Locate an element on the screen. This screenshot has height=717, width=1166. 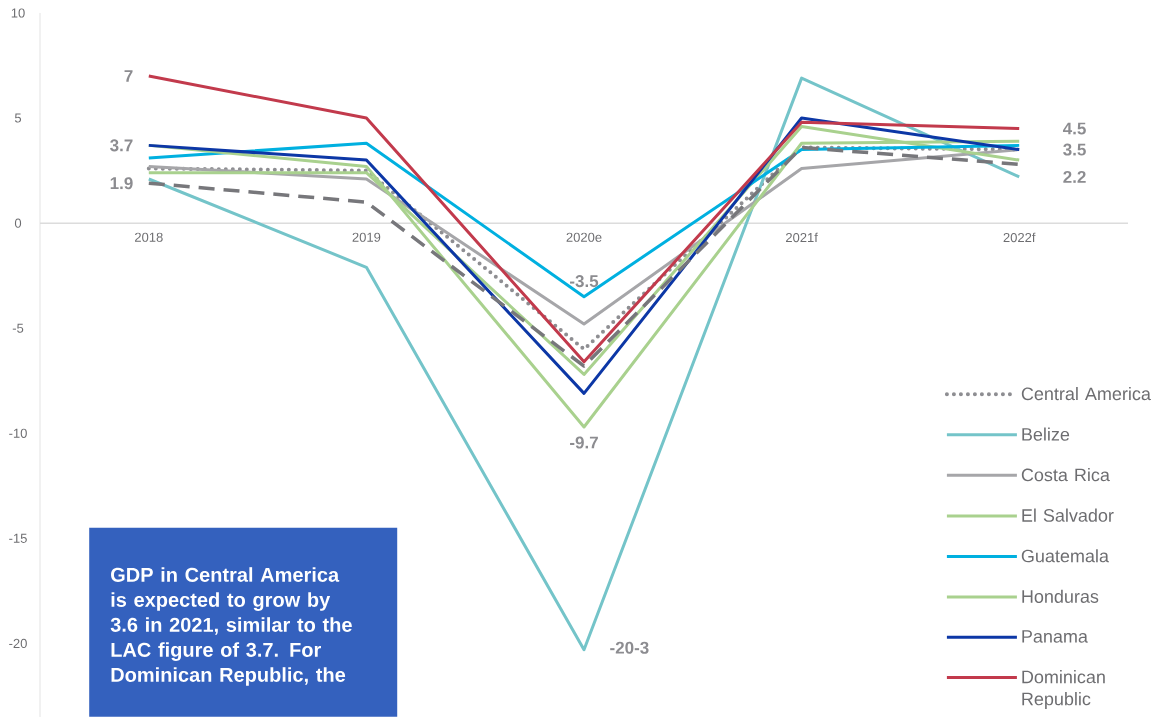
annotation: -9.7 is located at coordinates (584, 442).